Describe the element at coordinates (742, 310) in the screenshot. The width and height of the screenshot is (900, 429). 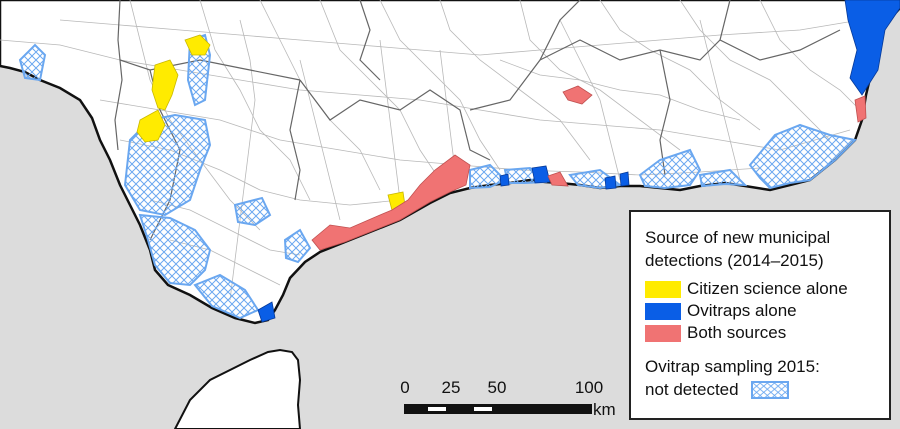
I see `legend-item-label: Ovitraps alone` at that location.